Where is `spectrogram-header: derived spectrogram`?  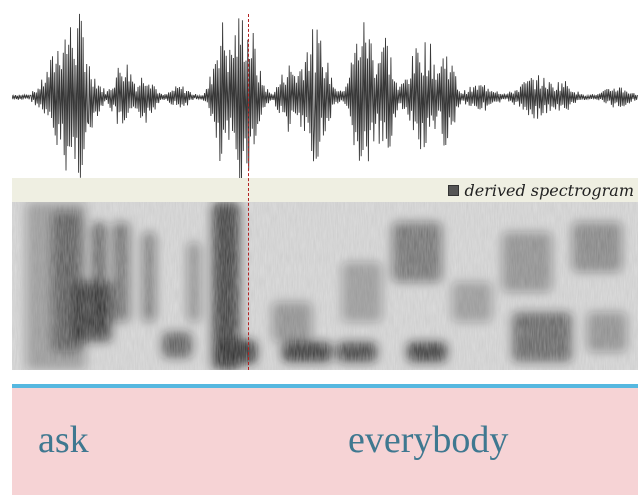 spectrogram-header: derived spectrogram is located at coordinates (325, 190).